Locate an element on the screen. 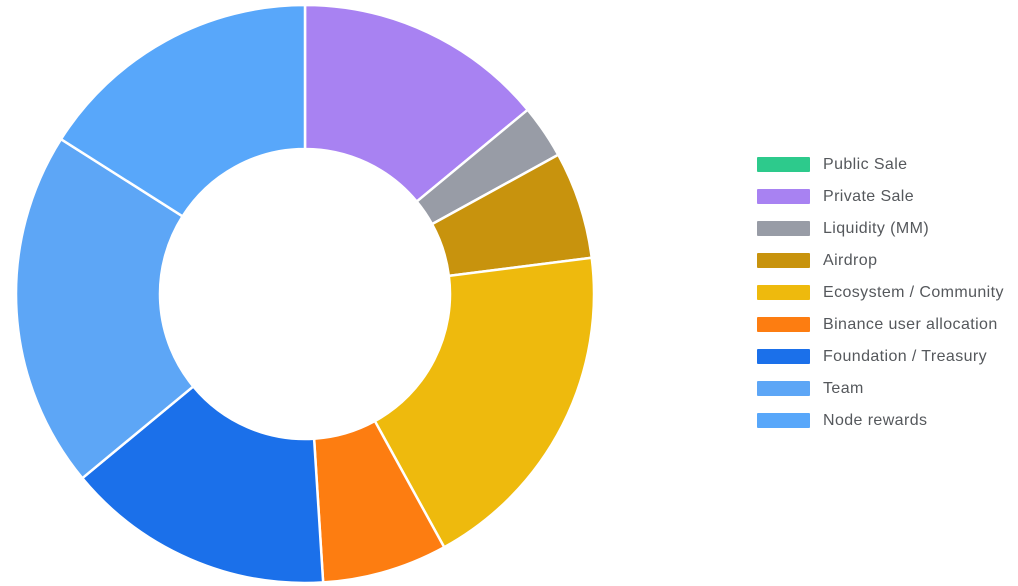  legend-item-liquidity-mm: Liquidity (MM) is located at coordinates (880, 228).